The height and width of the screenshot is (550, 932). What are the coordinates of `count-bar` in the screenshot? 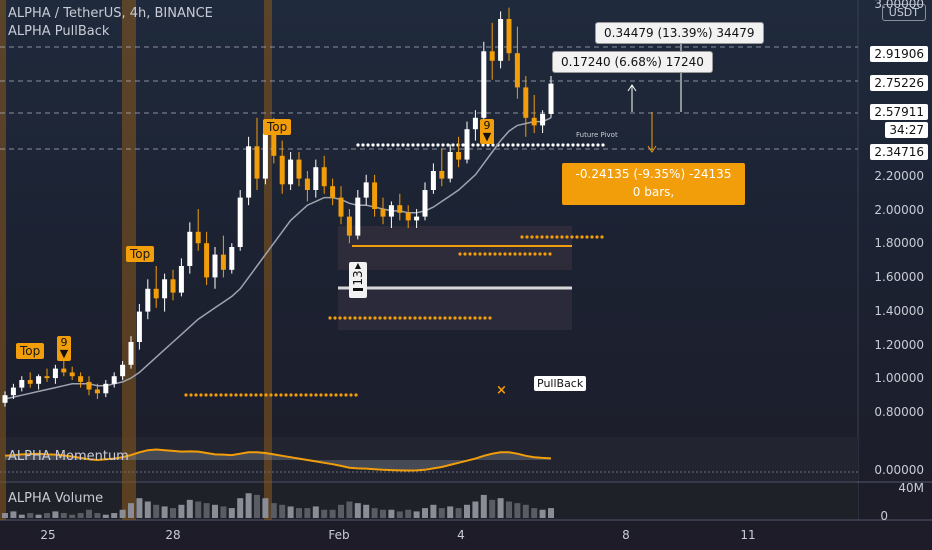 It's located at (358, 289).